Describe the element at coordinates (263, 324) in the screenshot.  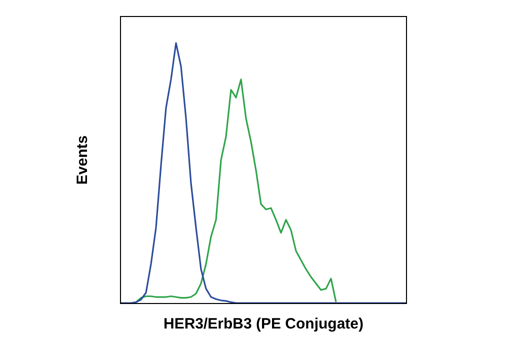
I see `x-axis-title: HER3/ErbB3 (PE Conjugate)` at that location.